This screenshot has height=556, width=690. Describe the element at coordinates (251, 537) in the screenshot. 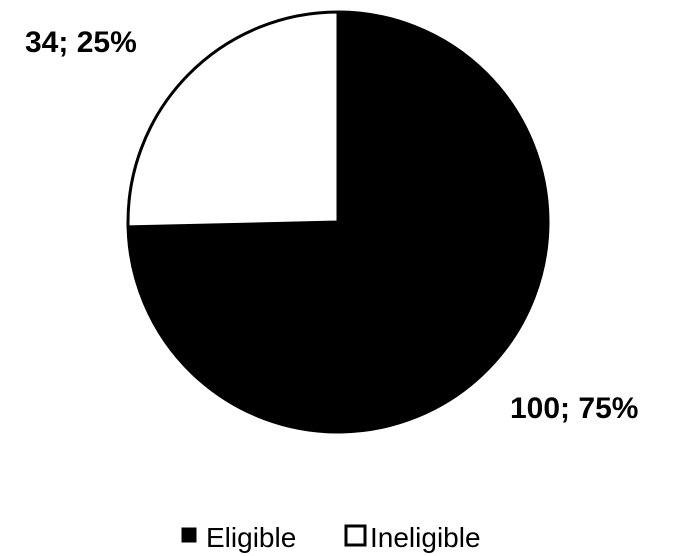

I see `legend-label-eligible: Eligible` at that location.